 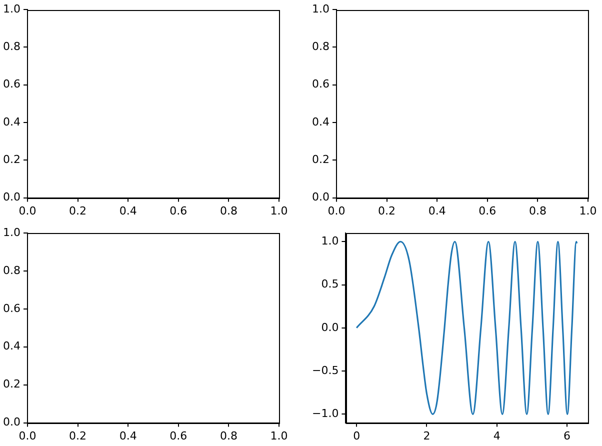 I want to click on y-tick-label: −0.5, so click(x=325, y=370).